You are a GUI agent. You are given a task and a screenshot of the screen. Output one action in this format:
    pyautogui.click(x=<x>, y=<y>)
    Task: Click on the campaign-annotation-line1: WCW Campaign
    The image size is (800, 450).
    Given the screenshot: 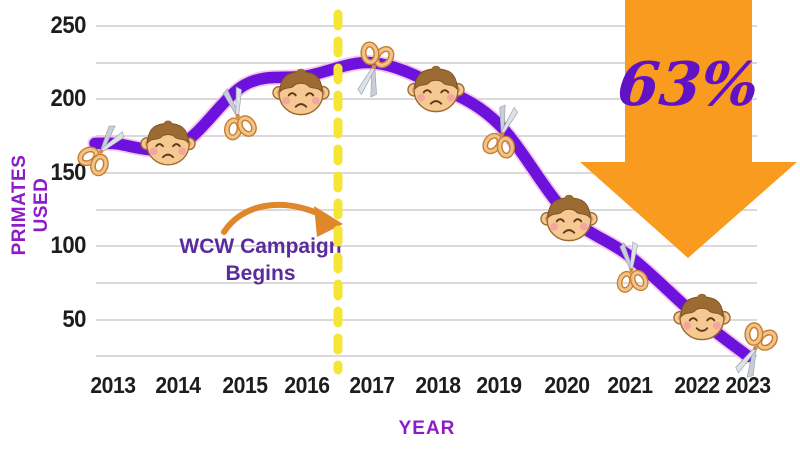 What is the action you would take?
    pyautogui.click(x=260, y=246)
    